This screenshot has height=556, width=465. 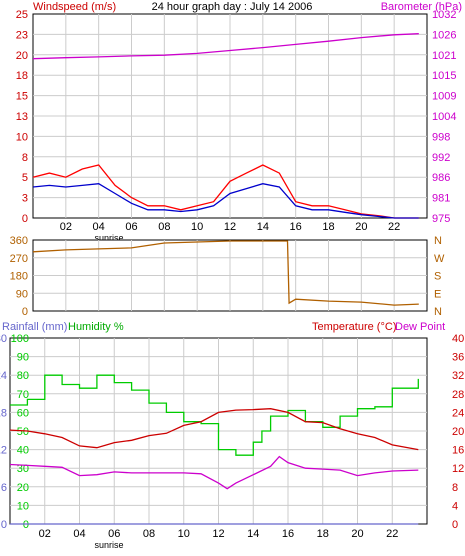 What do you see at coordinates (23, 413) in the screenshot?
I see `humidity-y-tick: 60` at bounding box center [23, 413].